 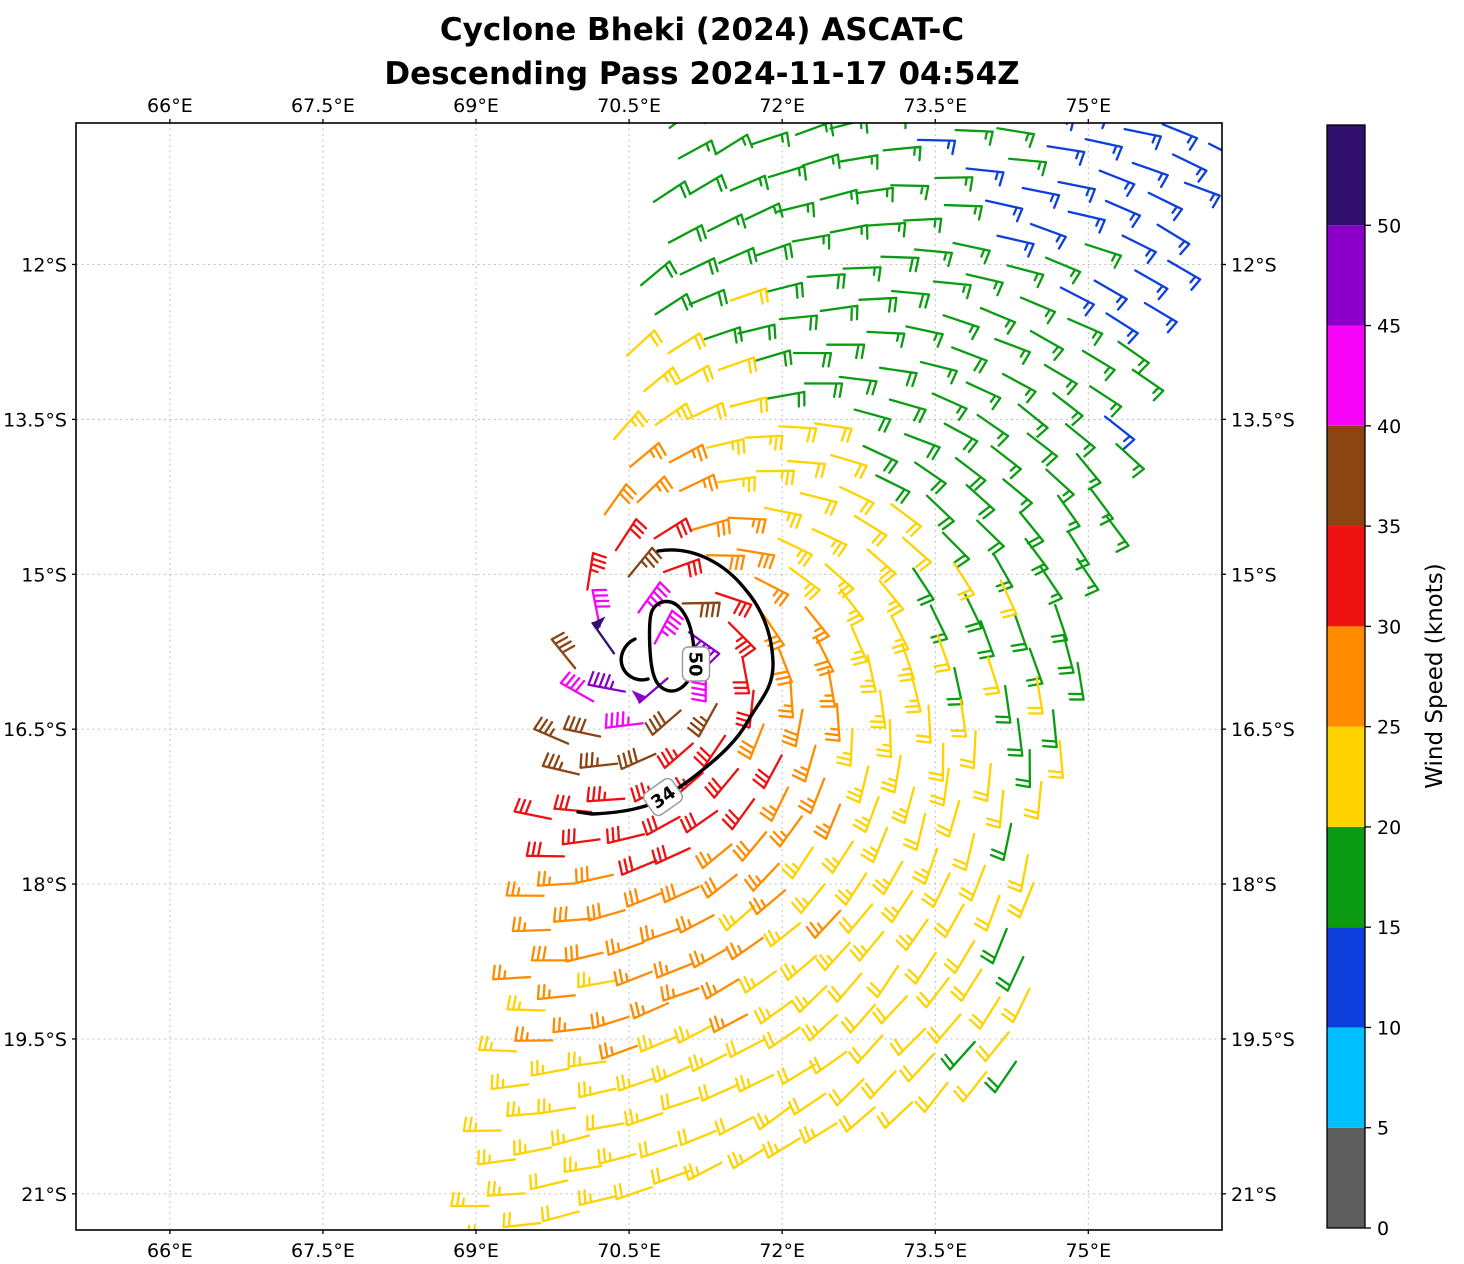 What do you see at coordinates (1383, 1129) in the screenshot?
I see `colorbar-tick: 5` at bounding box center [1383, 1129].